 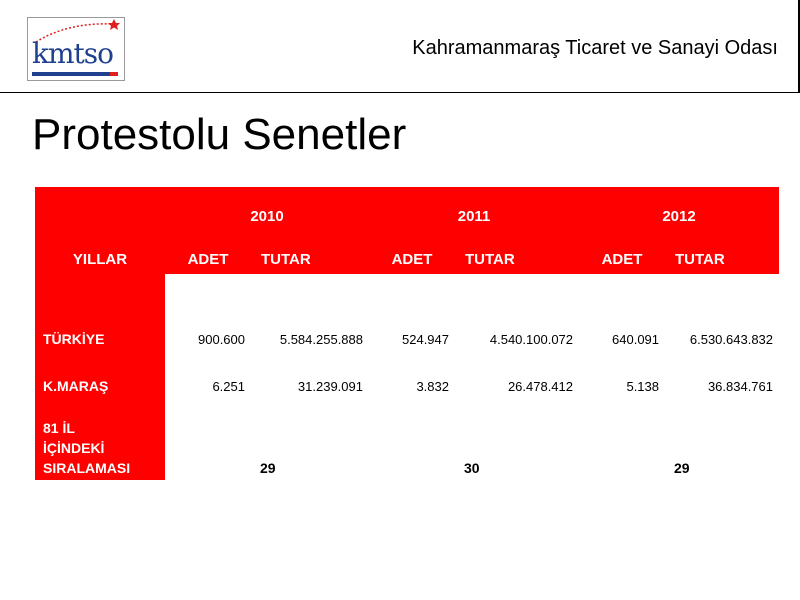 What do you see at coordinates (679, 216) in the screenshot?
I see `year-2012: 2012` at bounding box center [679, 216].